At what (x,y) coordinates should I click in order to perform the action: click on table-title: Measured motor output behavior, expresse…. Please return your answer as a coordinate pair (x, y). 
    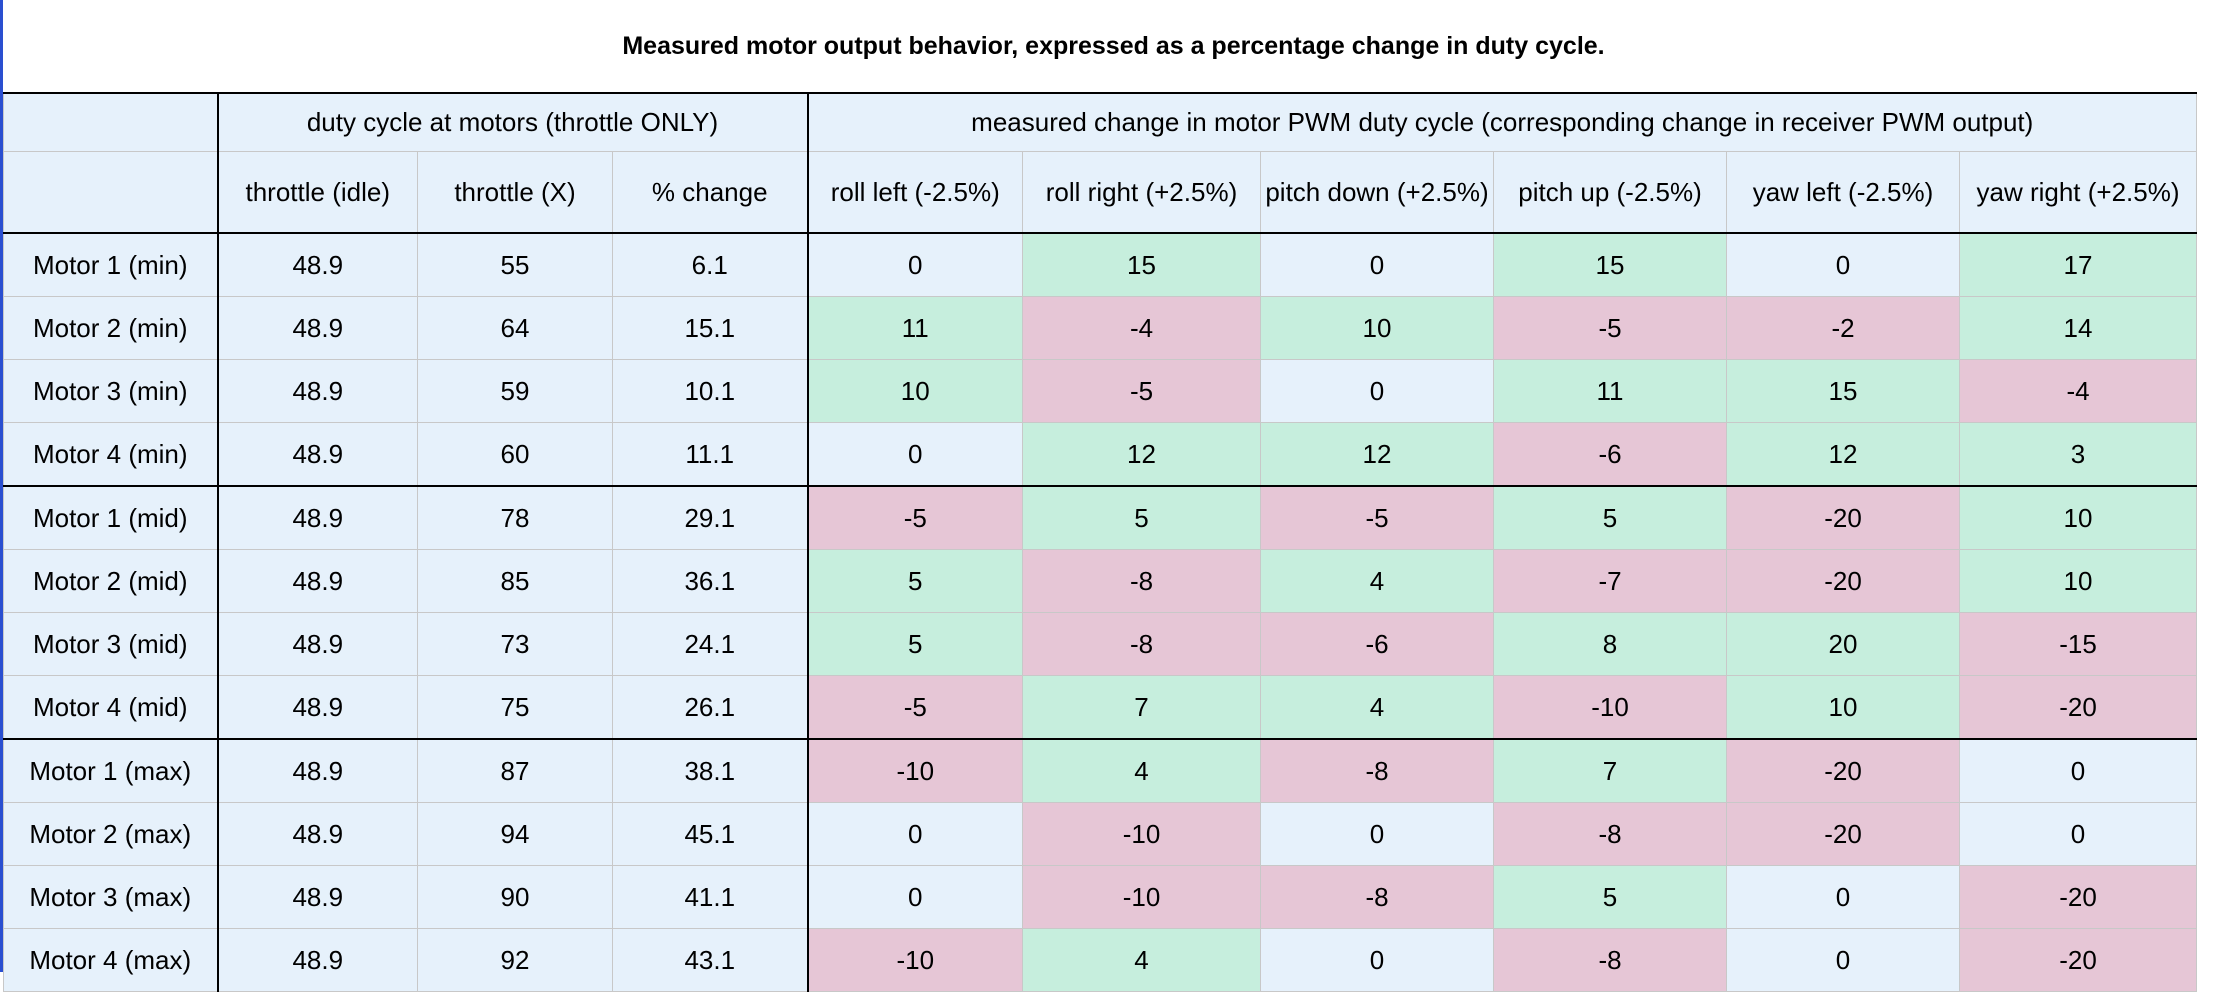
    Looking at the image, I should click on (1113, 45).